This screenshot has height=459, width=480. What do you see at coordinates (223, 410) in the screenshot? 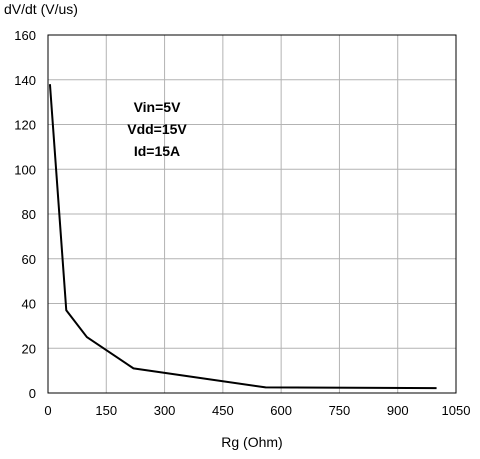
I see `x-tick-label: 450` at bounding box center [223, 410].